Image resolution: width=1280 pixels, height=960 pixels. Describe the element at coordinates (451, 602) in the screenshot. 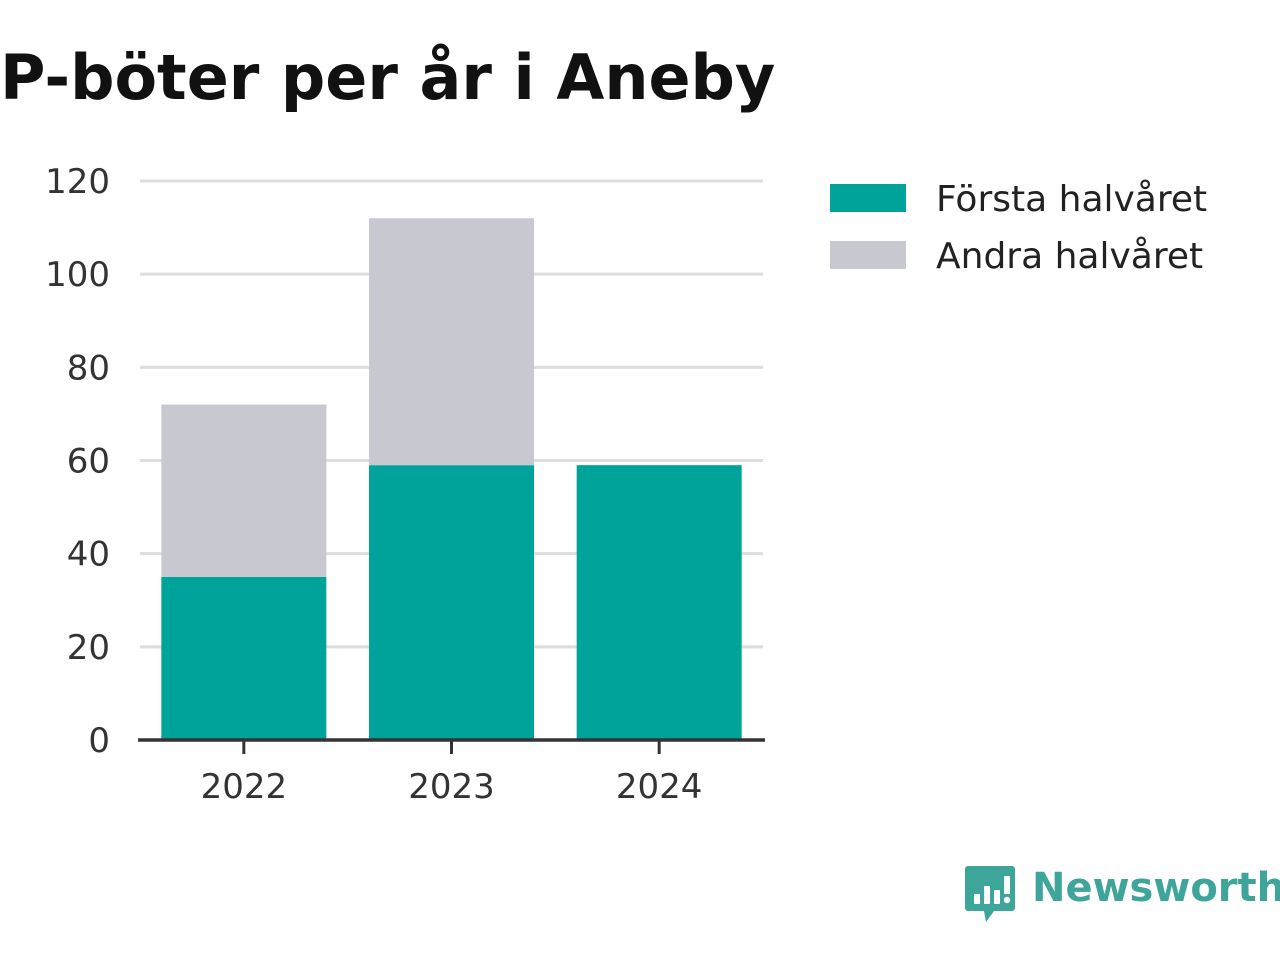

I see `bar-2023-first-half` at that location.